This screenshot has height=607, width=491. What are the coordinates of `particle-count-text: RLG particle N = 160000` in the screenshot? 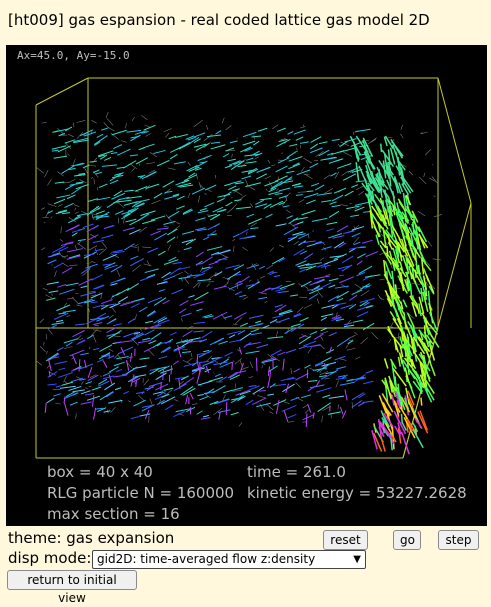 It's located at (140, 493).